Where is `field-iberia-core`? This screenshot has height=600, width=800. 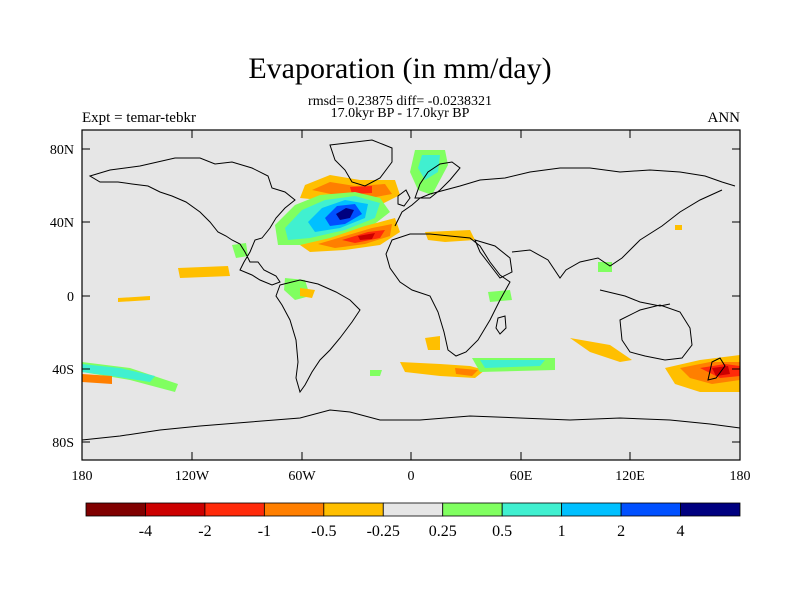 field-iberia-core is located at coordinates (366, 236).